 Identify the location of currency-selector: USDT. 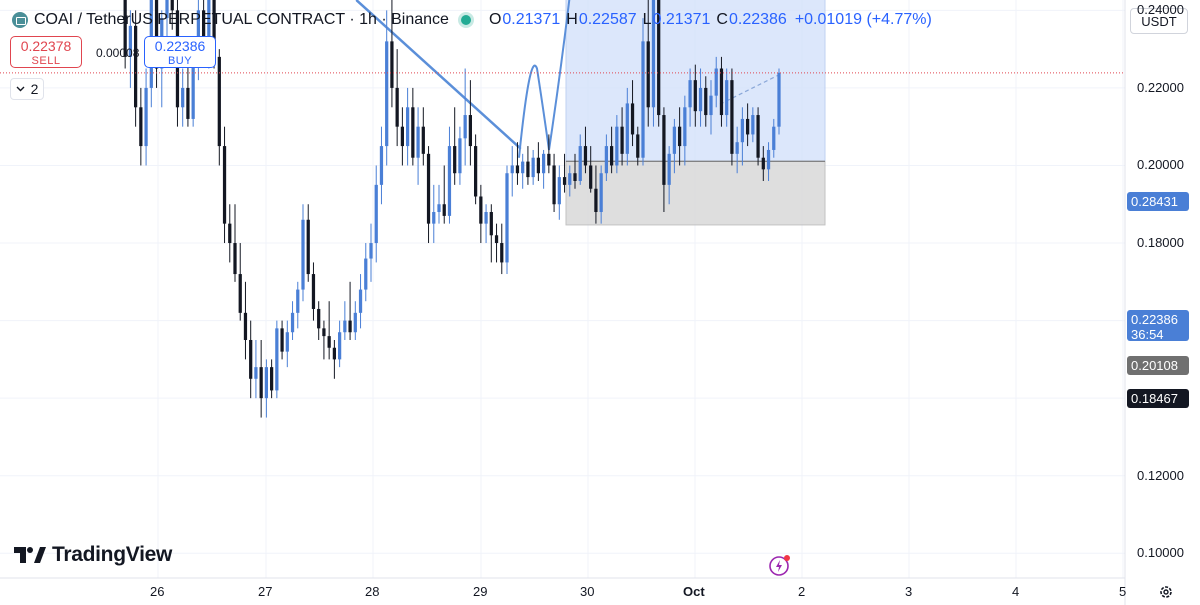
(1159, 21).